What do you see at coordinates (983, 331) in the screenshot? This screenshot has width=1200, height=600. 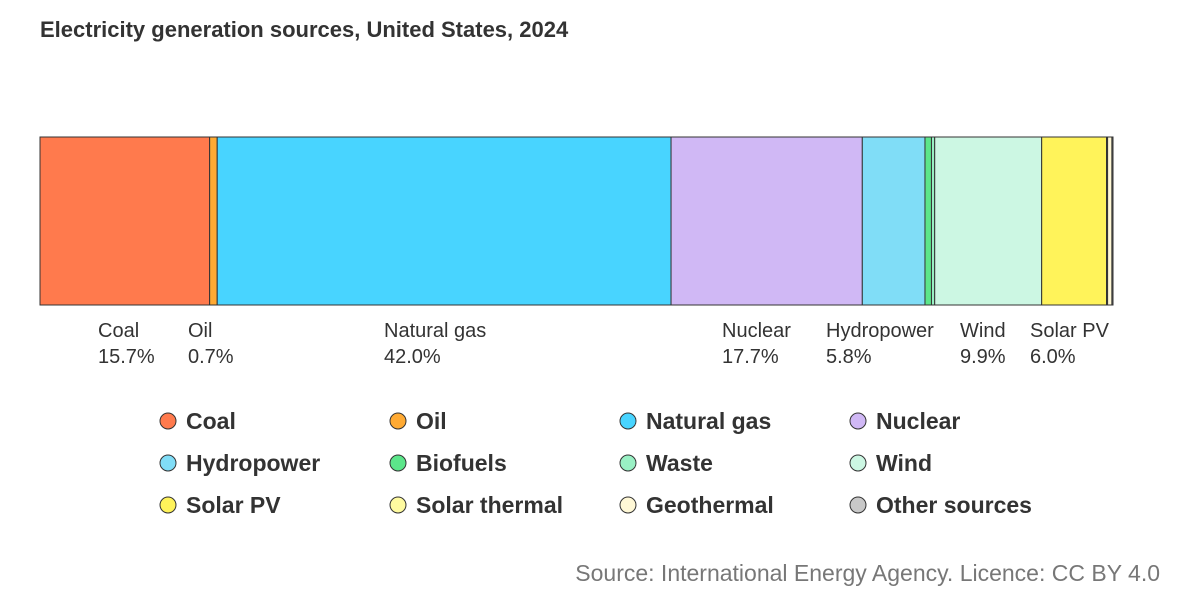 I see `segment-label-wind: Wind` at bounding box center [983, 331].